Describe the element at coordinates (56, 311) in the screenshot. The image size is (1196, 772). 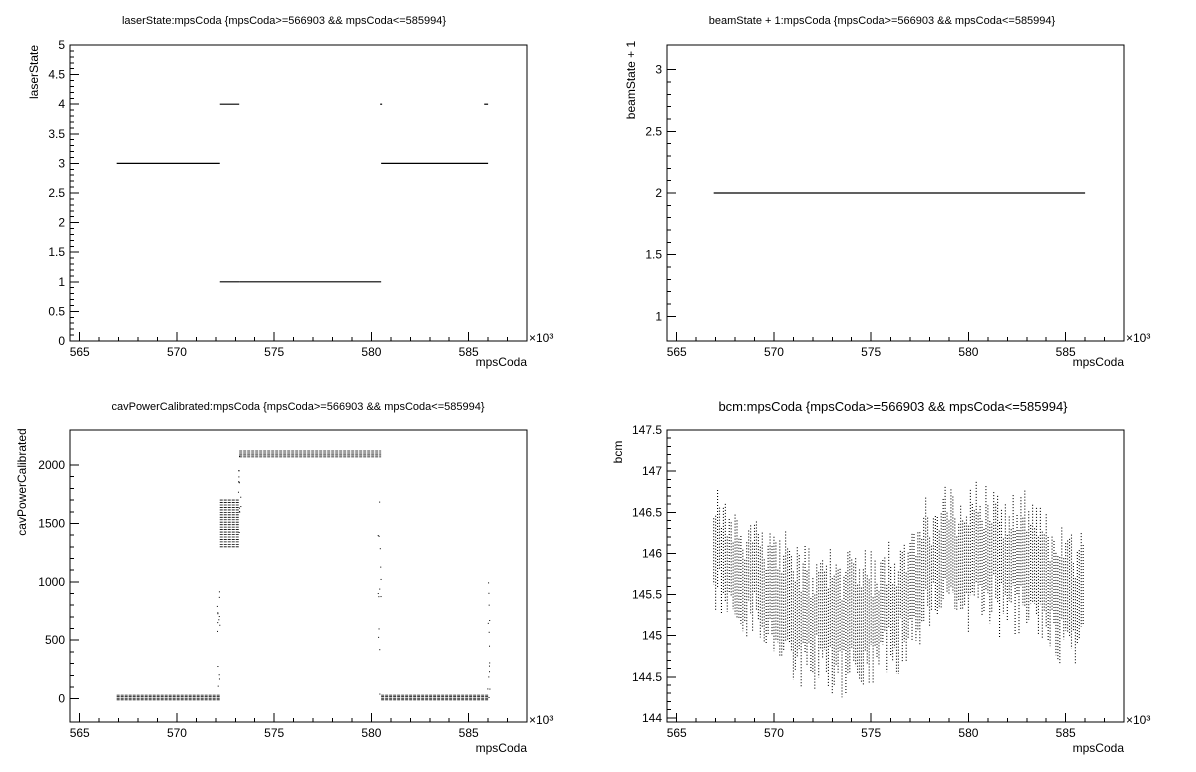
I see `y-tick-label: 0.5` at that location.